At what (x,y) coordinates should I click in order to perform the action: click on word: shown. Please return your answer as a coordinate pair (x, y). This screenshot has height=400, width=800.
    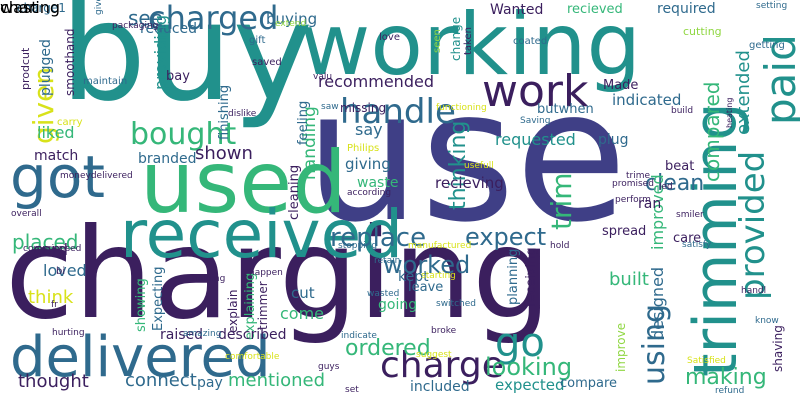
    Looking at the image, I should click on (224, 153).